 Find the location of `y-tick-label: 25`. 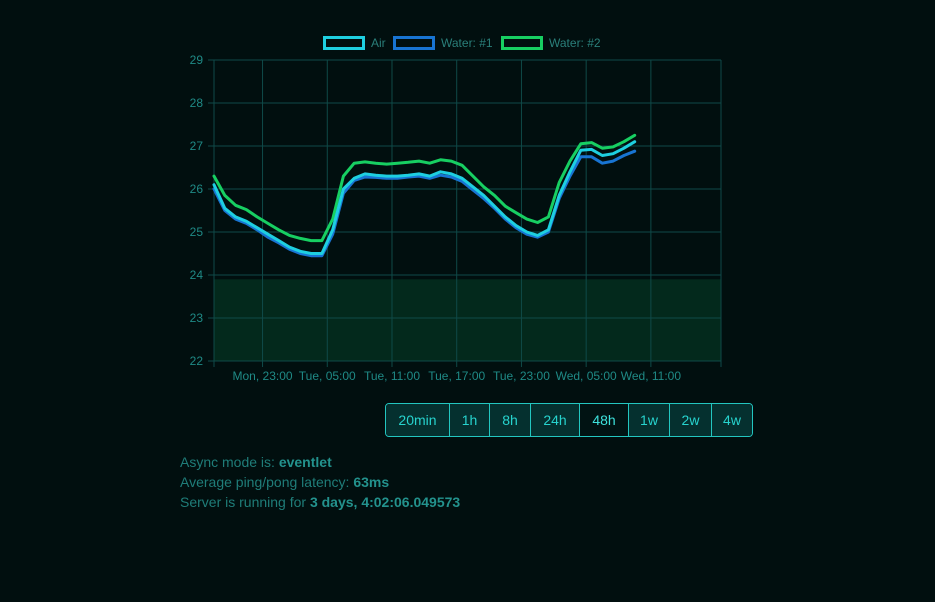

y-tick-label: 25 is located at coordinates (197, 232).